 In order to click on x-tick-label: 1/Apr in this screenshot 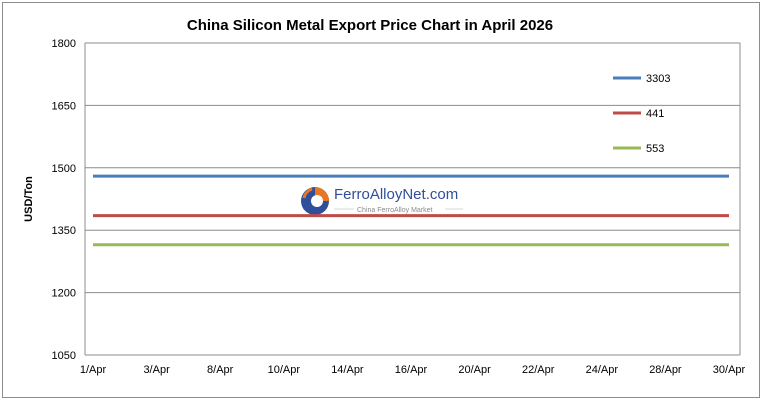, I will do `click(93, 370)`.